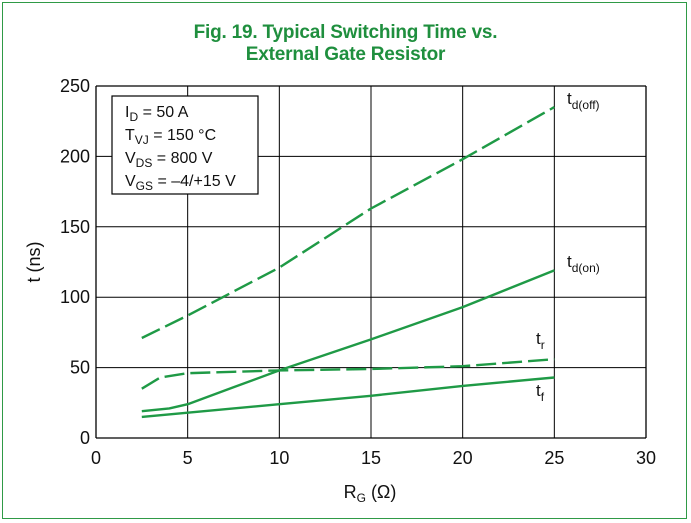 This screenshot has height=523, width=691. Describe the element at coordinates (157, 114) in the screenshot. I see `condition-id: ID = 50 A` at that location.